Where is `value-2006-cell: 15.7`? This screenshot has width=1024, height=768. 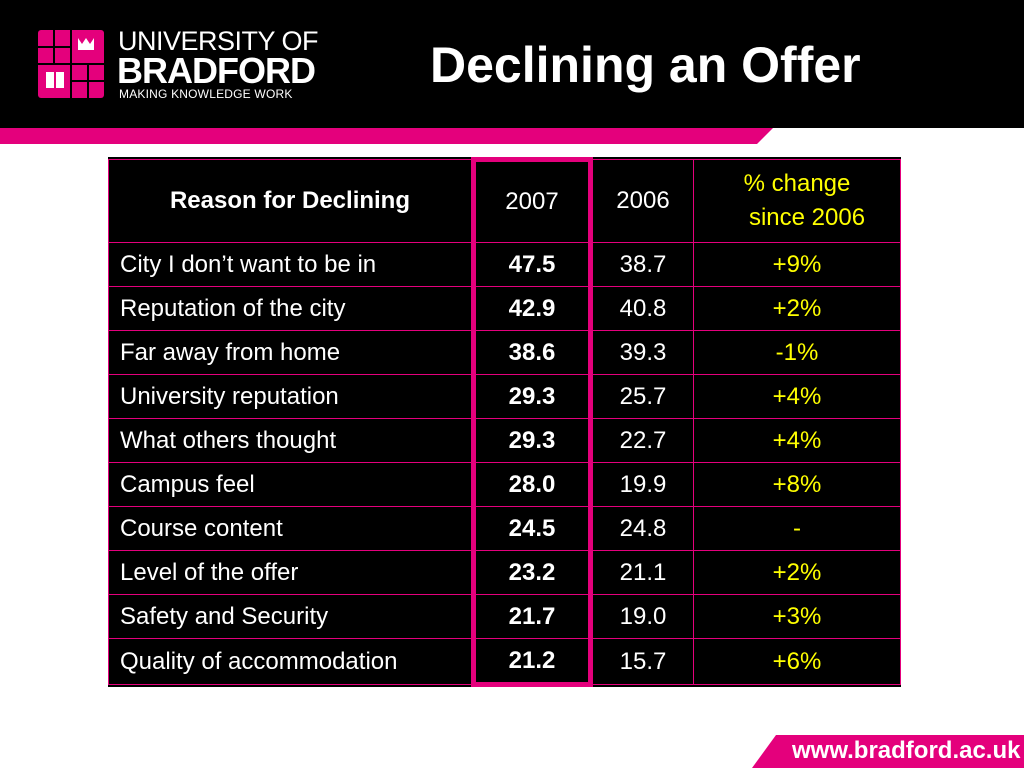 value-2006-cell: 15.7 is located at coordinates (642, 661).